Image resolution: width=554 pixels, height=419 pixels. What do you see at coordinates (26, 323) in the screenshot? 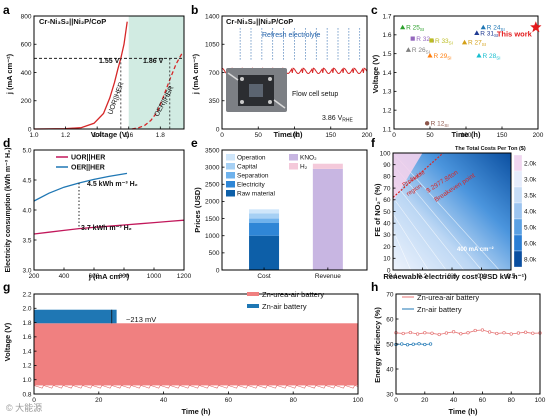
I see `y-tick-label: 1.8` at bounding box center [26, 323].